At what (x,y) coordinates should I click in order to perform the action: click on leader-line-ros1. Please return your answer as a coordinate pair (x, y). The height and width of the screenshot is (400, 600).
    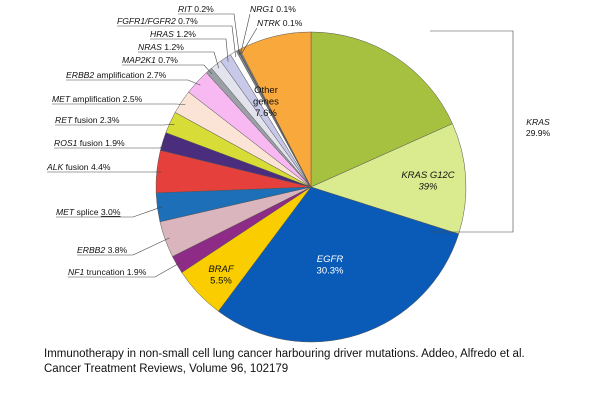
    Looking at the image, I should click on (111, 145).